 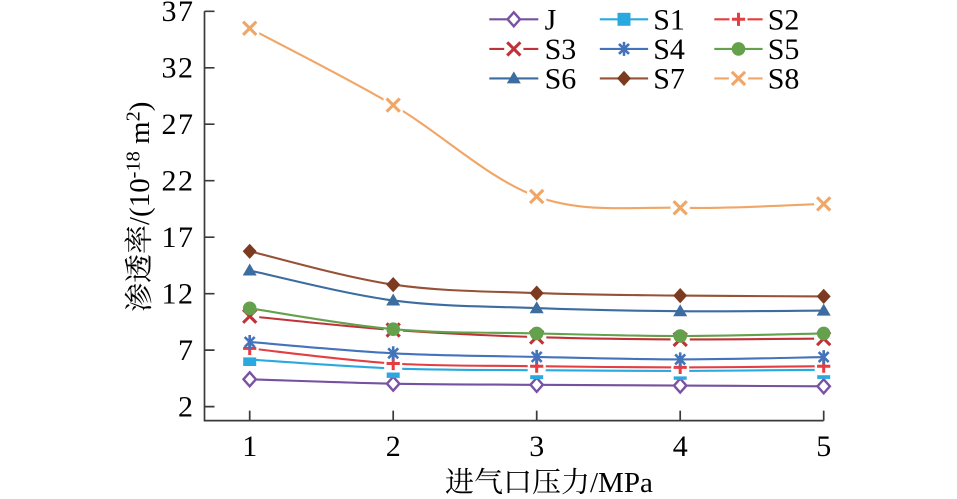 I want to click on svg-text: S3, so click(x=561, y=49).